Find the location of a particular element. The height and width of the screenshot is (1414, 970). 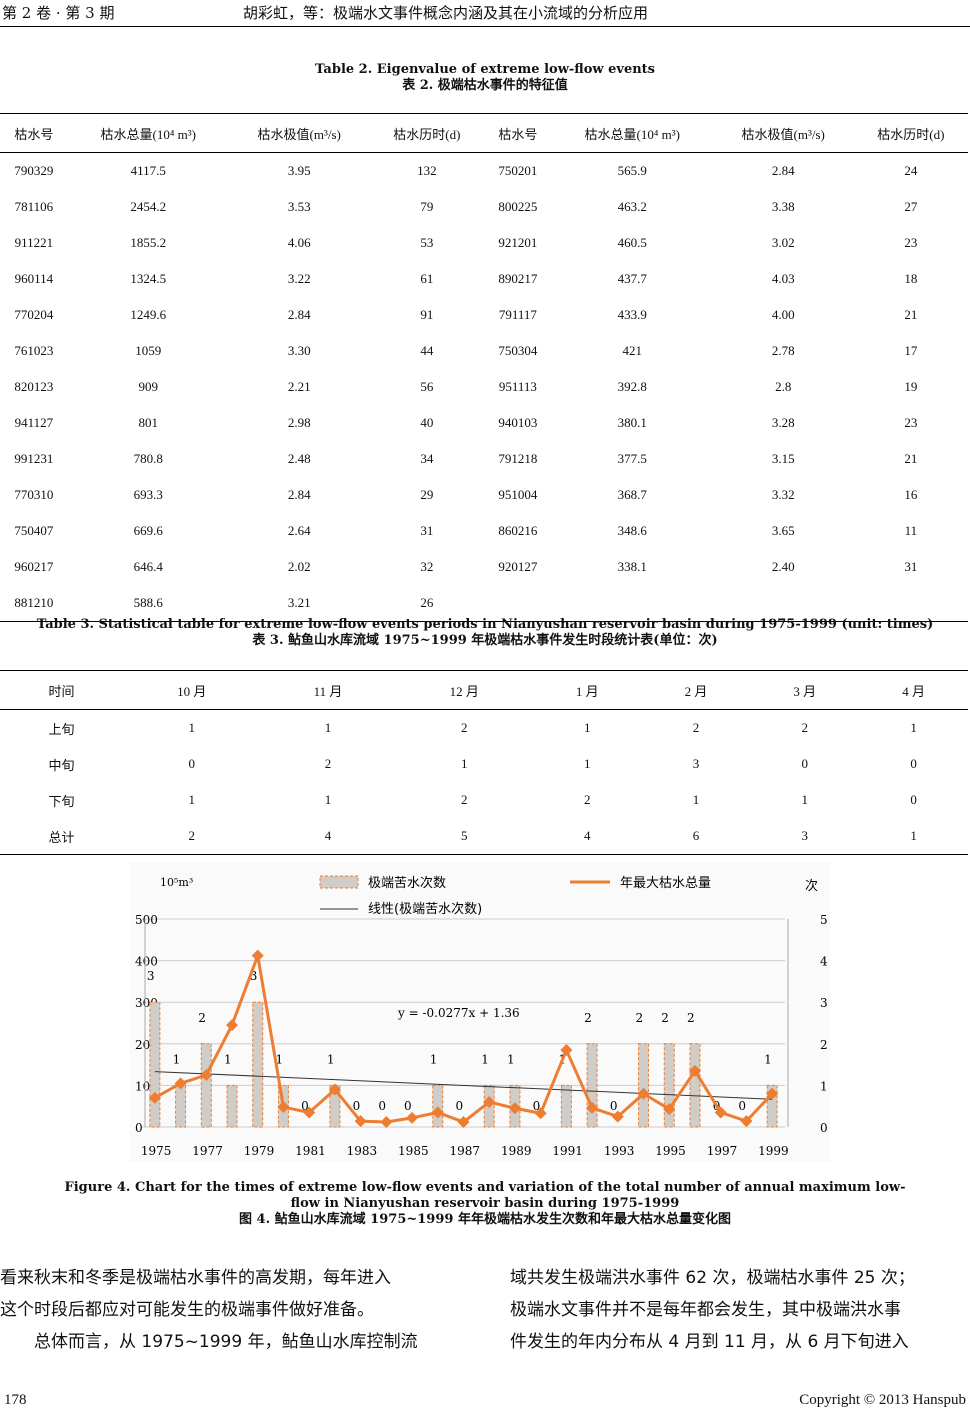

table-cell: 463.2 is located at coordinates (632, 206).